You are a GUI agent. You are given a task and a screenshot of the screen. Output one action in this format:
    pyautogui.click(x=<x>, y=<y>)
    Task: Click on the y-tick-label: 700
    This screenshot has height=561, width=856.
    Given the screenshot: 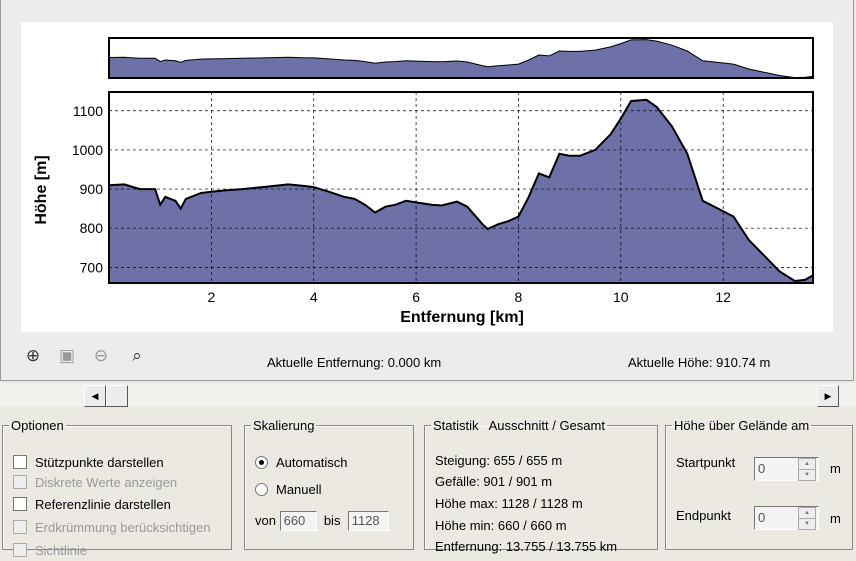 What is the action you would take?
    pyautogui.click(x=92, y=267)
    